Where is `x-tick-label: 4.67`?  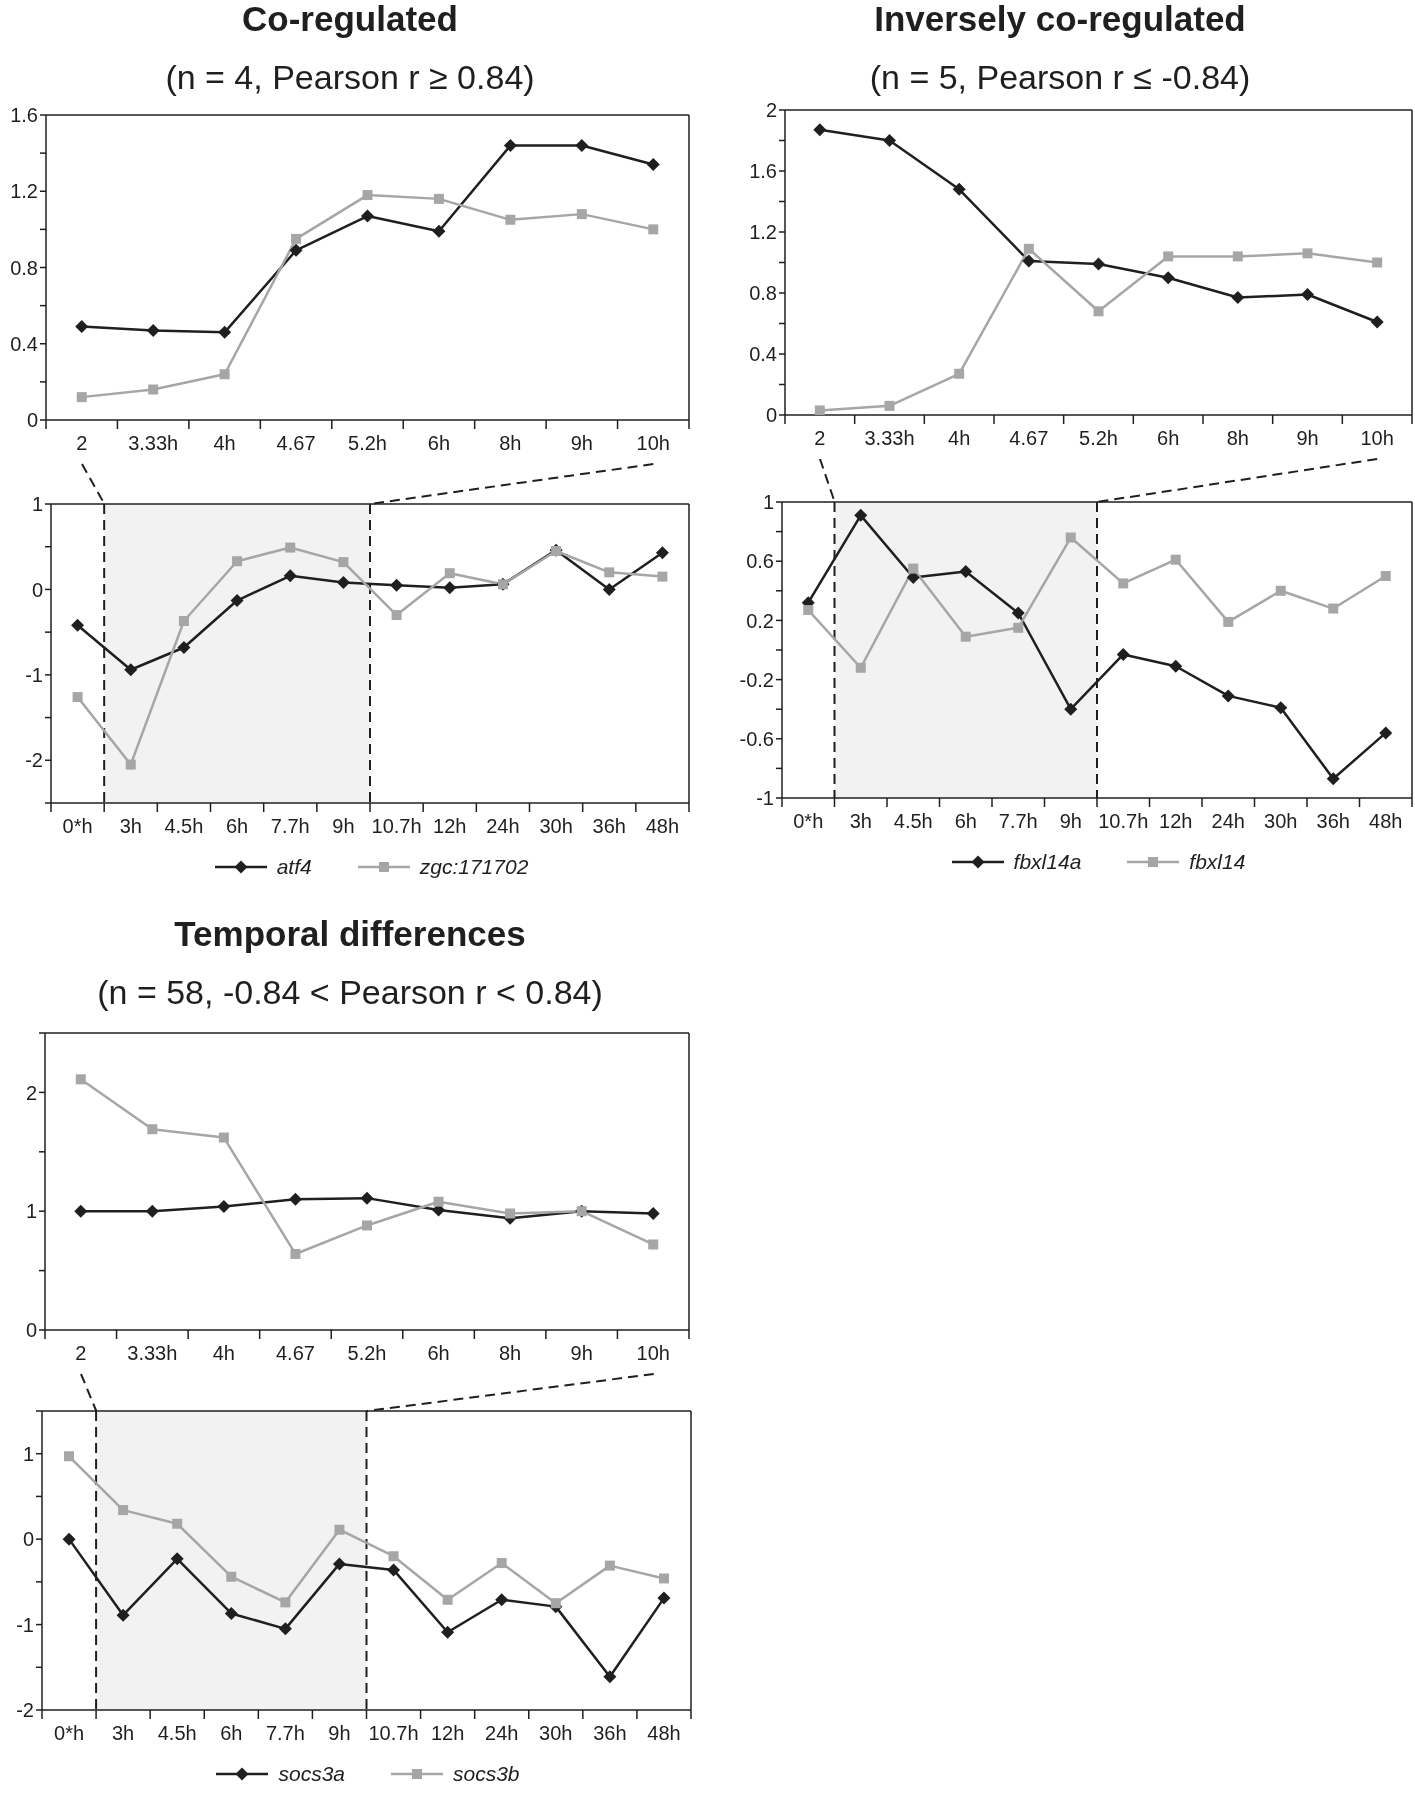 x-tick-label: 4.67 is located at coordinates (1029, 438).